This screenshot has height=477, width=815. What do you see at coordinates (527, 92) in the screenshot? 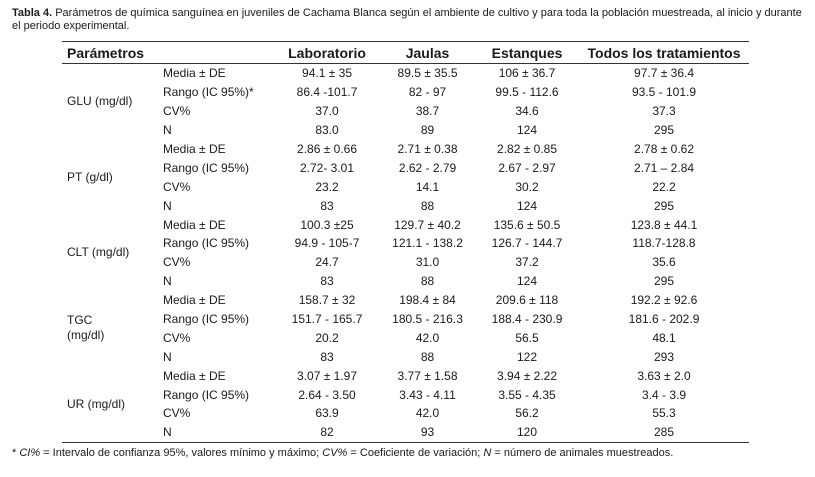
I see `value-estanques: 99.5 - 112.6` at bounding box center [527, 92].